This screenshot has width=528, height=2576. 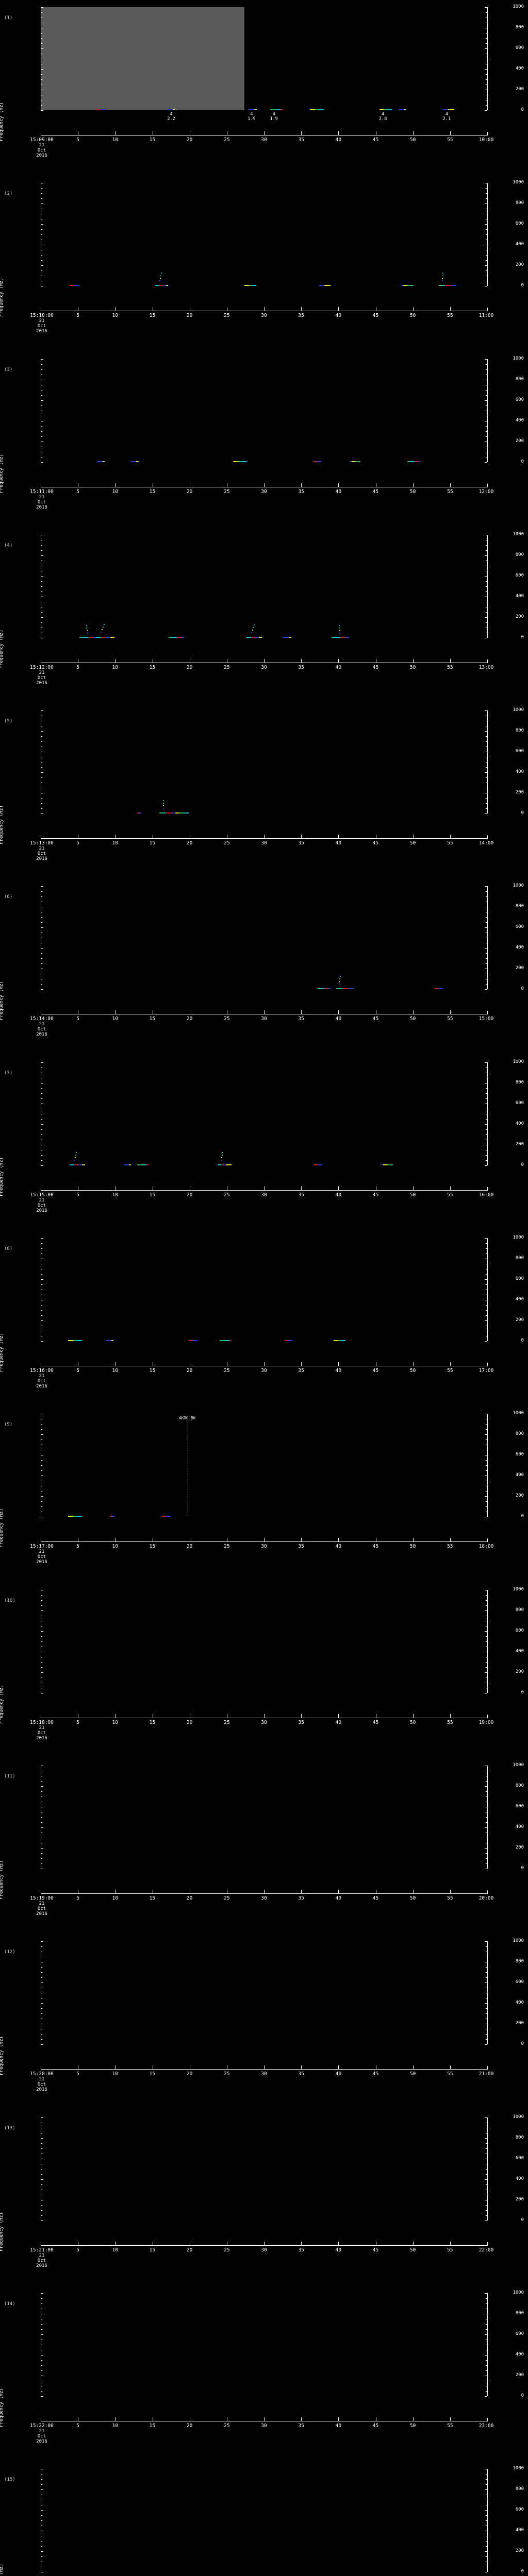 What do you see at coordinates (486, 1547) in the screenshot?
I see `x-axis-end-label: 18:00` at bounding box center [486, 1547].